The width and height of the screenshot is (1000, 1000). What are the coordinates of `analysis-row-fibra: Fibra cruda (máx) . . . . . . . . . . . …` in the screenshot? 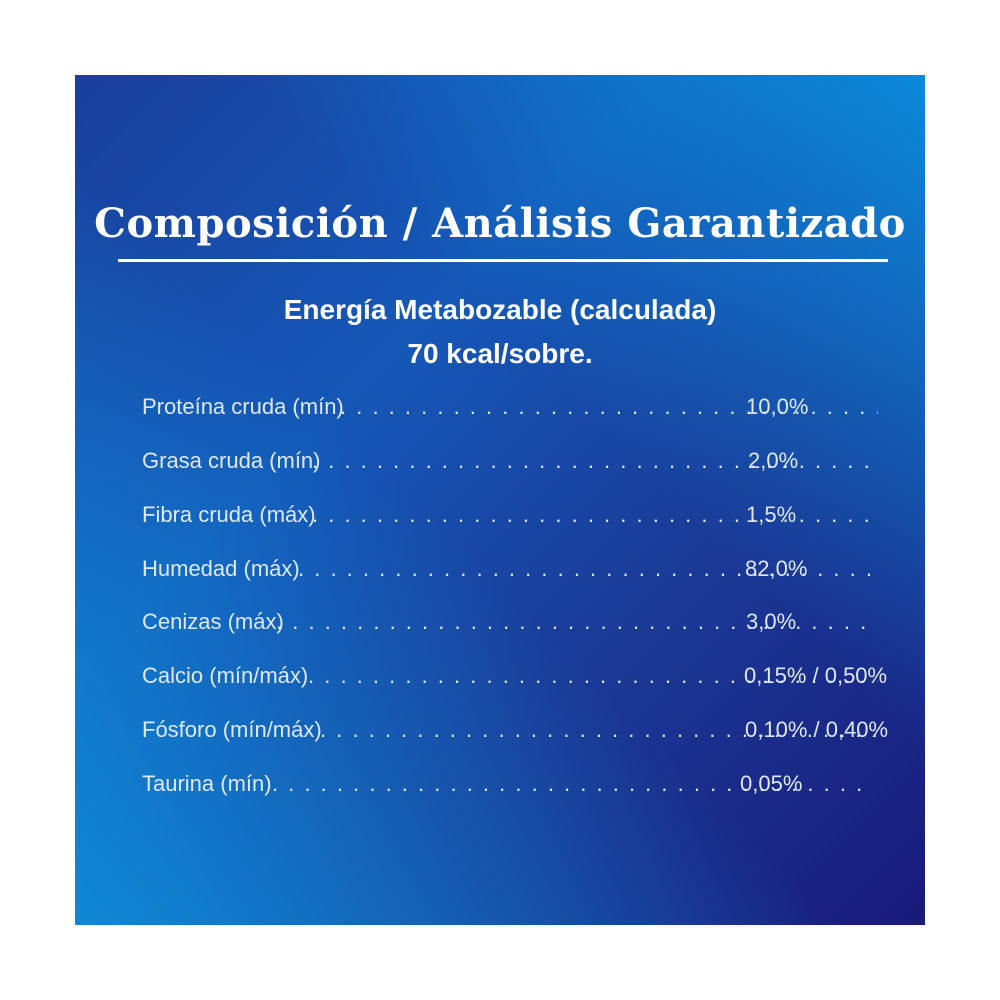 It's located at (522, 515).